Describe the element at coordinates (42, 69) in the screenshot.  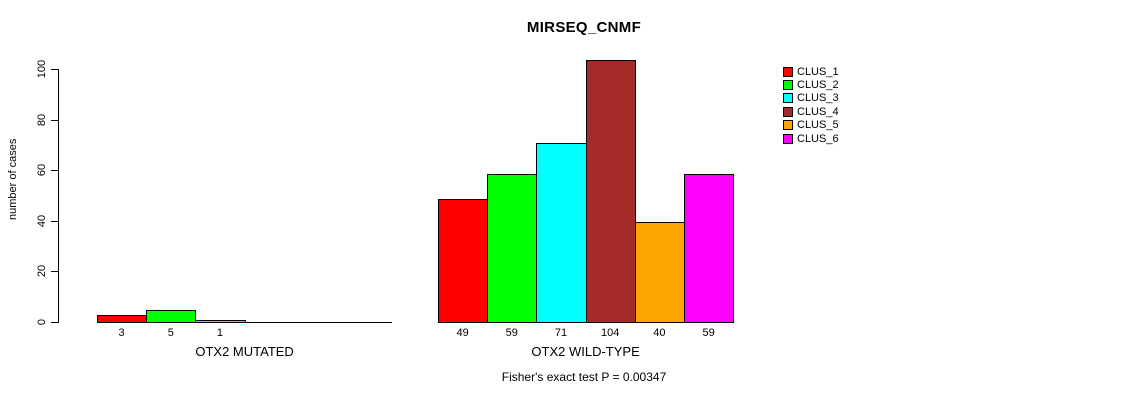
I see `y-axis-tick-label: 100` at that location.